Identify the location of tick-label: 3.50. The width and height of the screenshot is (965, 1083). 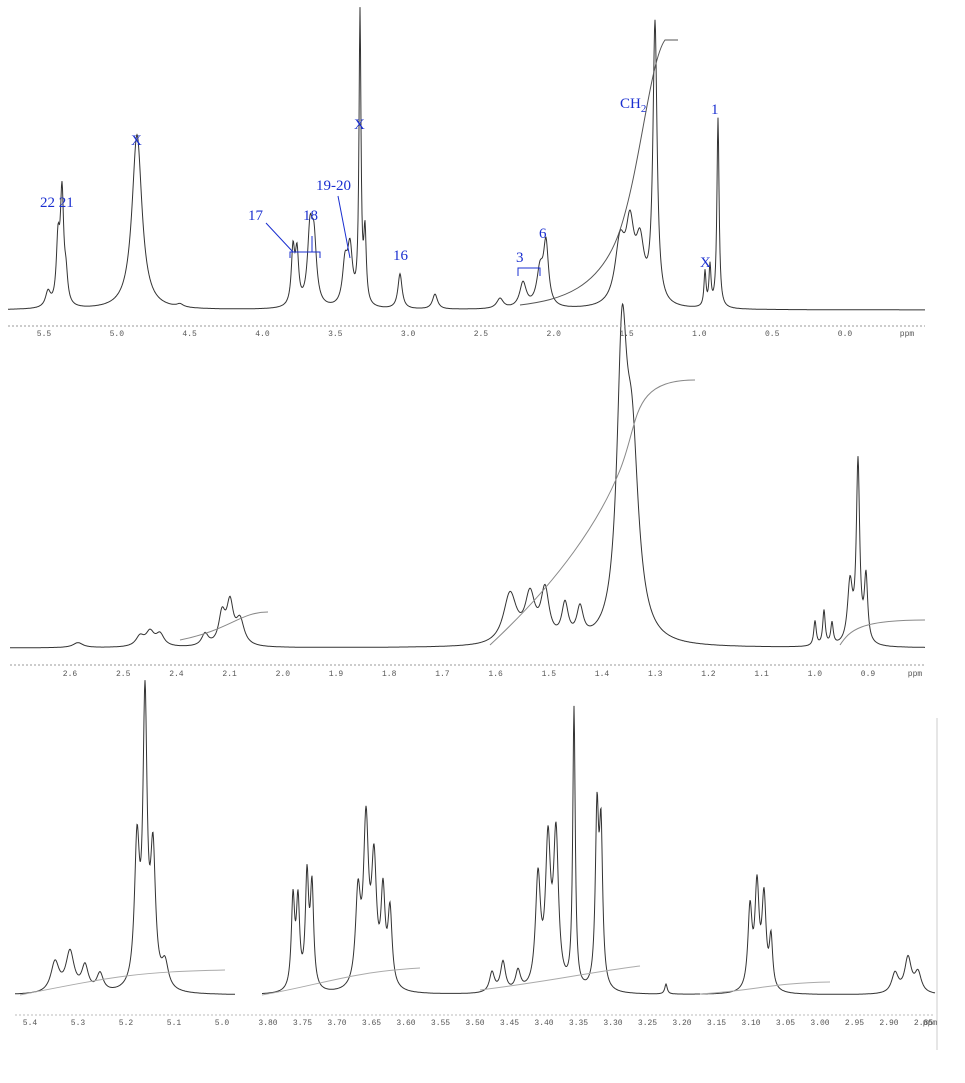
(474, 1023).